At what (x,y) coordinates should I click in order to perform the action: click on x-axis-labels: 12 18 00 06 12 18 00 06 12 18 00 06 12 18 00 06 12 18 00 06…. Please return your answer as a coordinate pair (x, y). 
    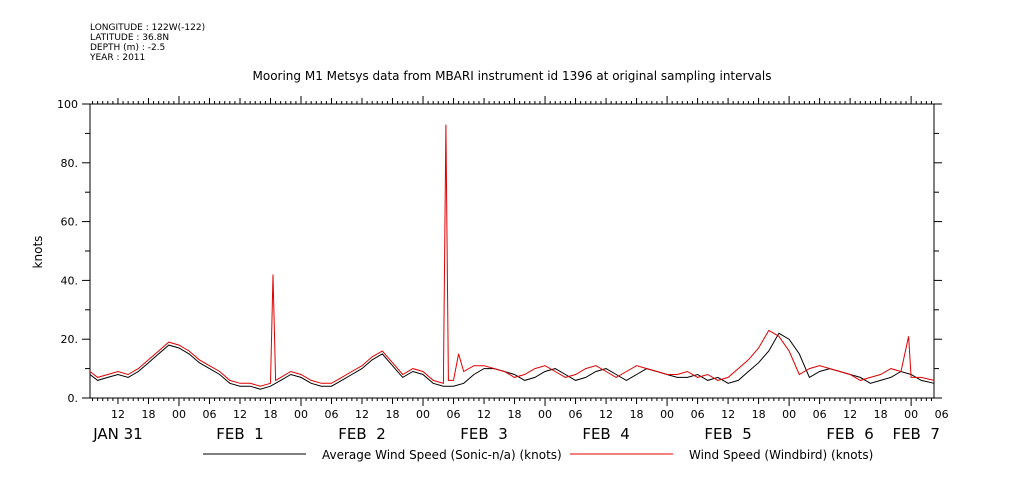
    Looking at the image, I should click on (530, 414).